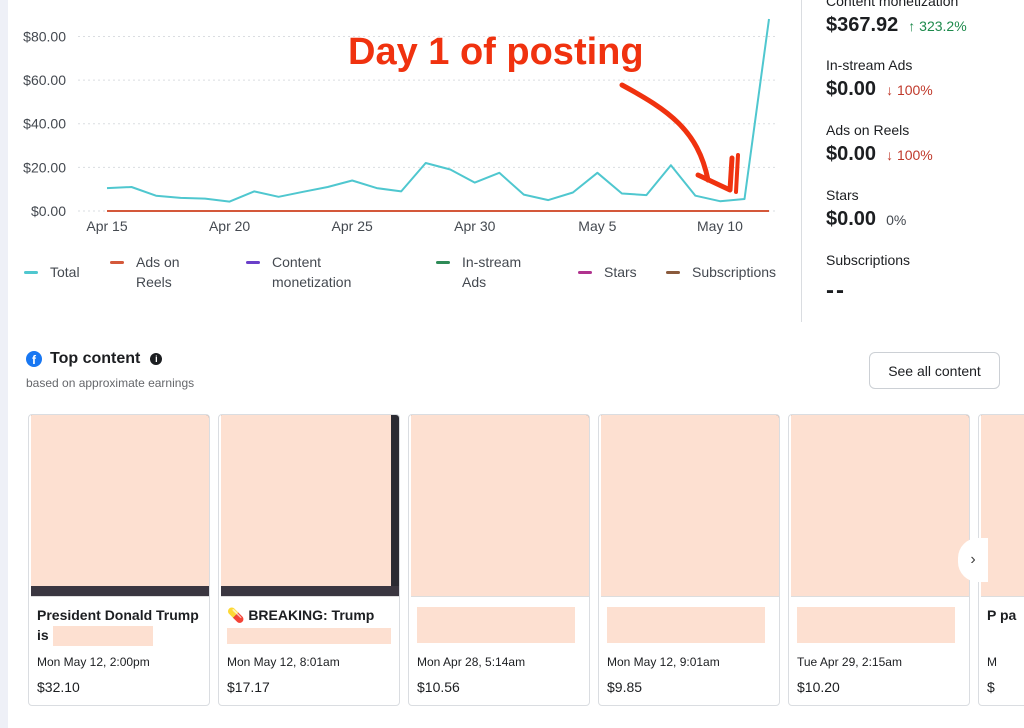  I want to click on facebook-icon: f, so click(34, 359).